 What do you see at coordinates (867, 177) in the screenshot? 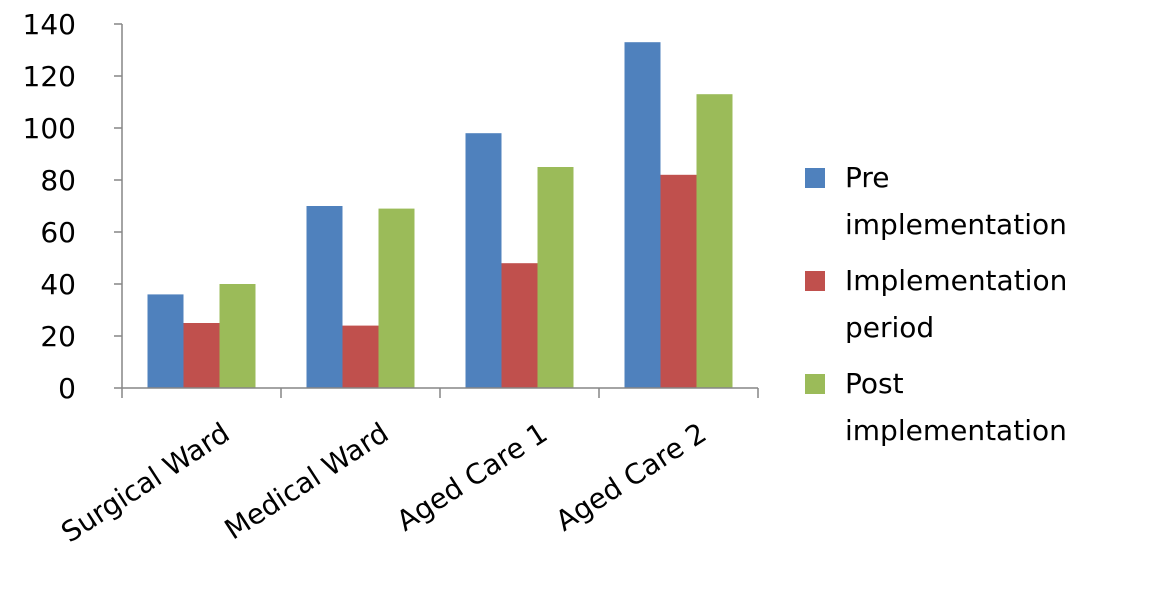
I see `legend-label: Pre` at bounding box center [867, 177].